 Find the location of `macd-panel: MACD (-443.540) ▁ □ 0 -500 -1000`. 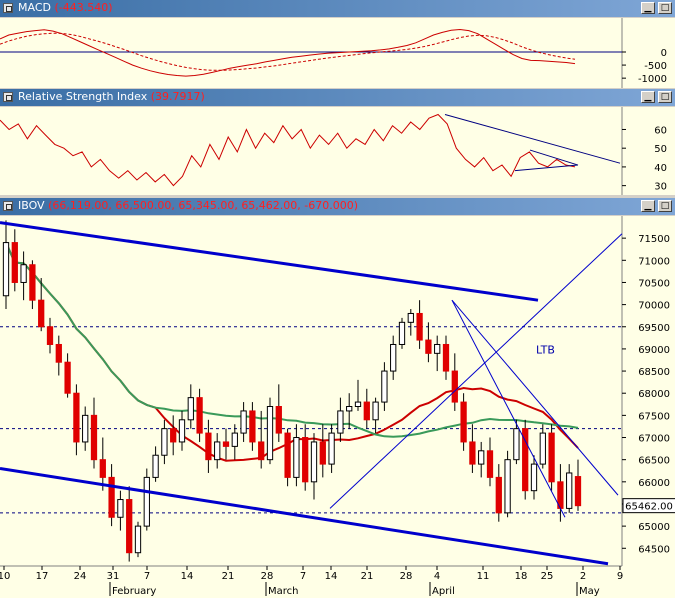

macd-panel: MACD (-443.540) ▁ □ 0 -500 -1000 is located at coordinates (337, 44).